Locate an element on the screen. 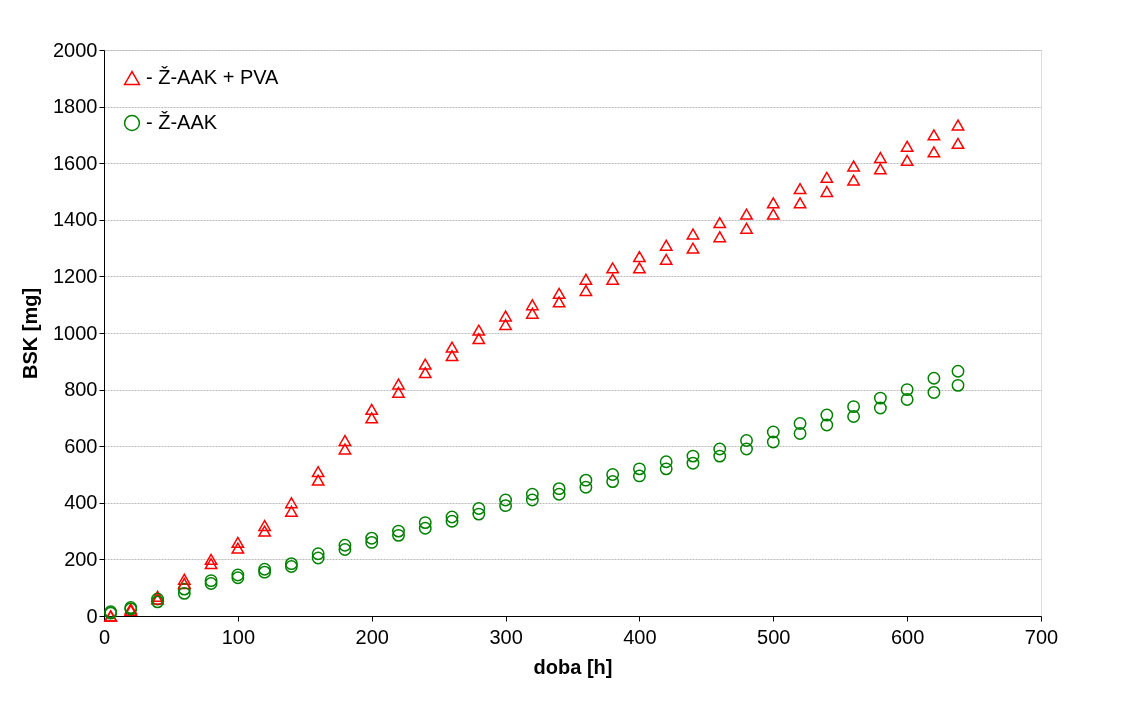  y-tick-label: 1600 is located at coordinates (75, 162).